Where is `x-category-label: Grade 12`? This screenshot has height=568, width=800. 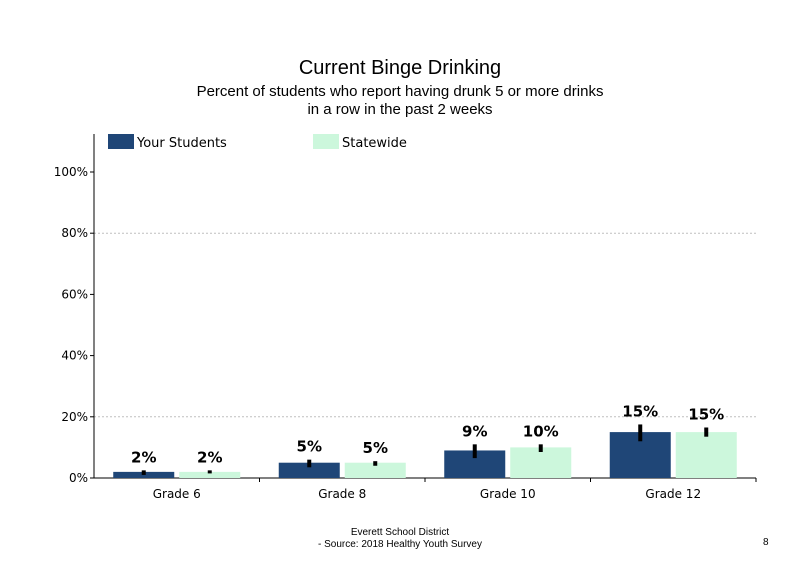 x-category-label: Grade 12 is located at coordinates (673, 494).